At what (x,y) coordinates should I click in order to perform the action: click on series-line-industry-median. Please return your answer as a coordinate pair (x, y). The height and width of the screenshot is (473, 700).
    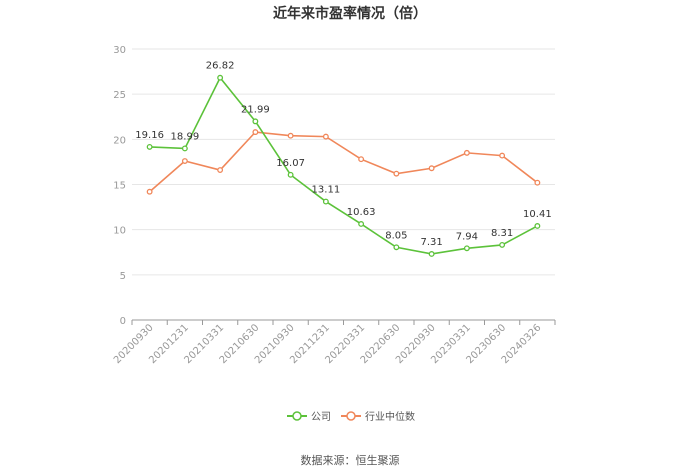
    Looking at the image, I should click on (343, 162).